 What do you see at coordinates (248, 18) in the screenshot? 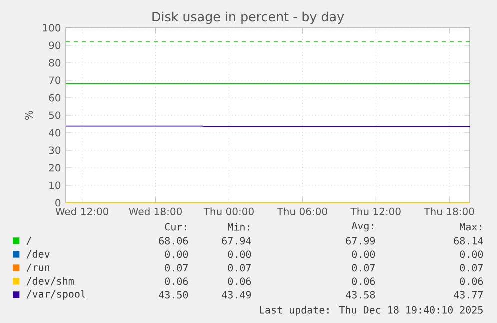
I see `chart-title: Disk usage in percent - by day` at bounding box center [248, 18].